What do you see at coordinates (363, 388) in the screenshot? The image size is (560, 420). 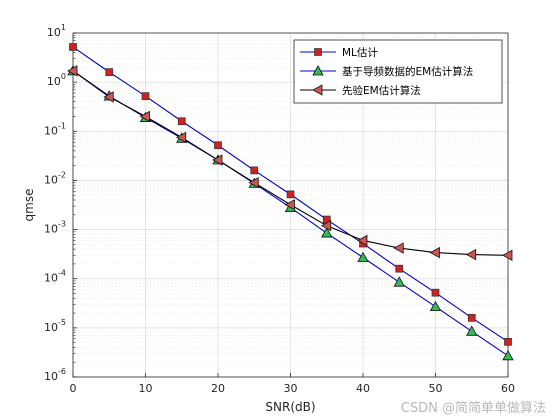 I see `x-tick-label: 40` at bounding box center [363, 388].